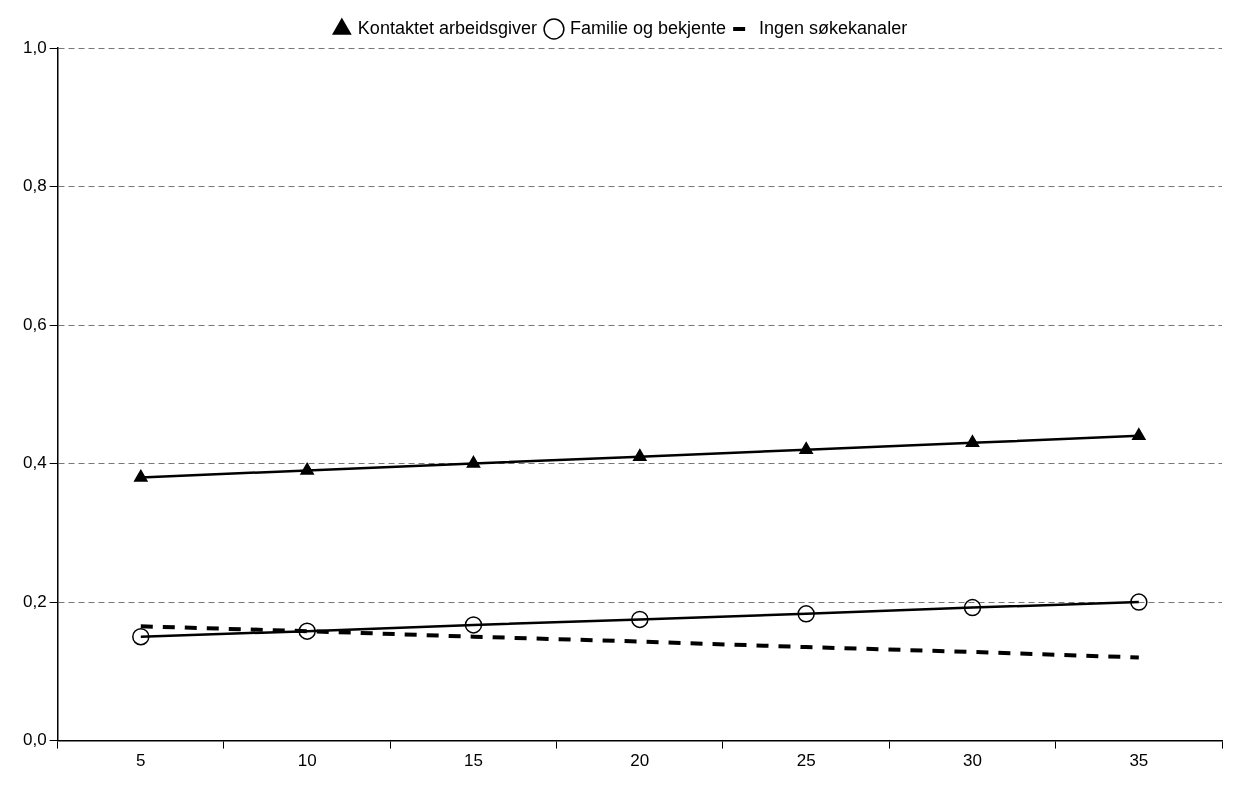  What do you see at coordinates (34, 324) in the screenshot?
I see `y-tick-label: 0,6` at bounding box center [34, 324].